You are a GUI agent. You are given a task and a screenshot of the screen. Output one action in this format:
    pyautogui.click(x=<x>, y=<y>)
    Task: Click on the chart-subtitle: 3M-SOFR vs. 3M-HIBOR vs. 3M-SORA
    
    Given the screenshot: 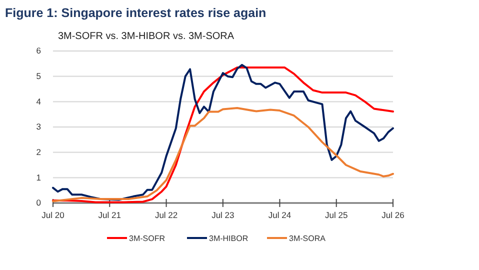 What is the action you would take?
    pyautogui.click(x=146, y=36)
    